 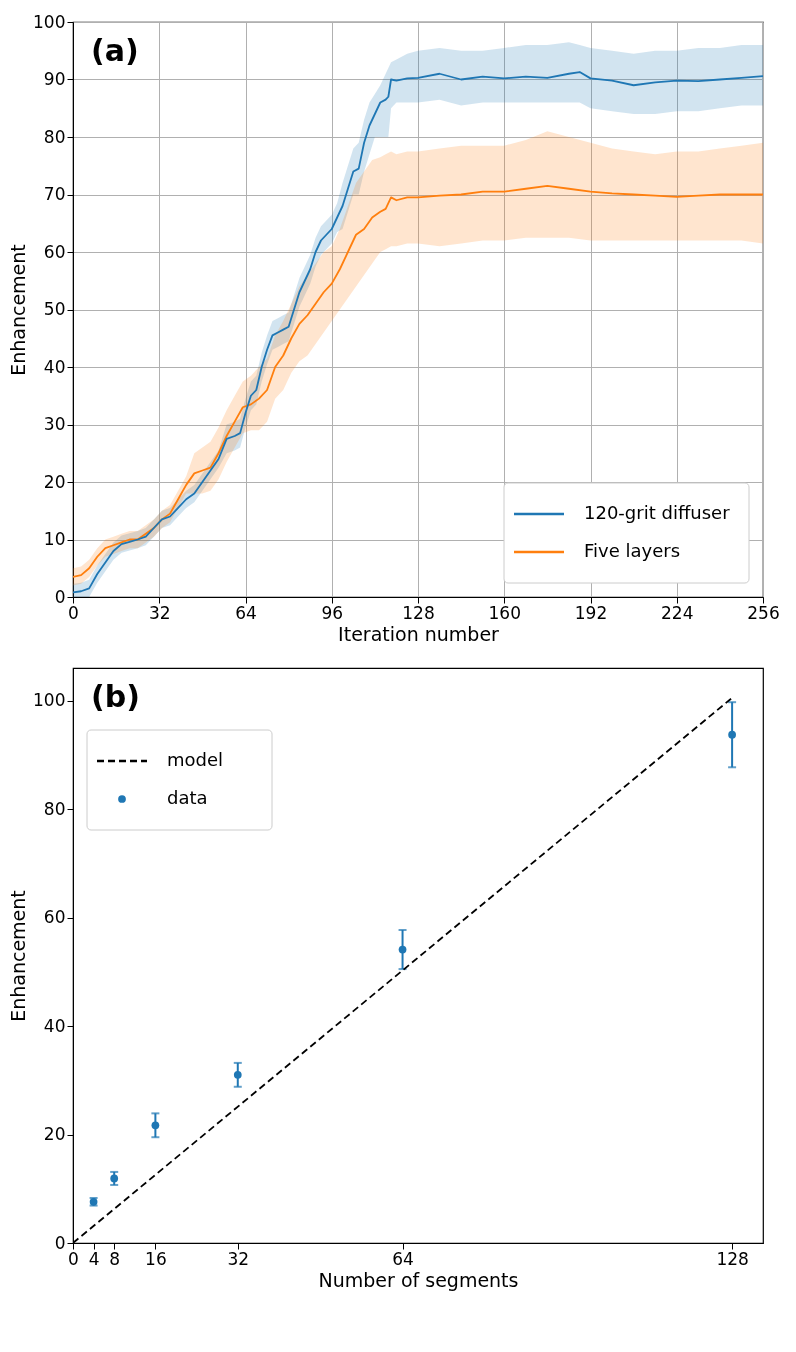 What do you see at coordinates (115, 696) in the screenshot?
I see `annotation: (b)` at bounding box center [115, 696].